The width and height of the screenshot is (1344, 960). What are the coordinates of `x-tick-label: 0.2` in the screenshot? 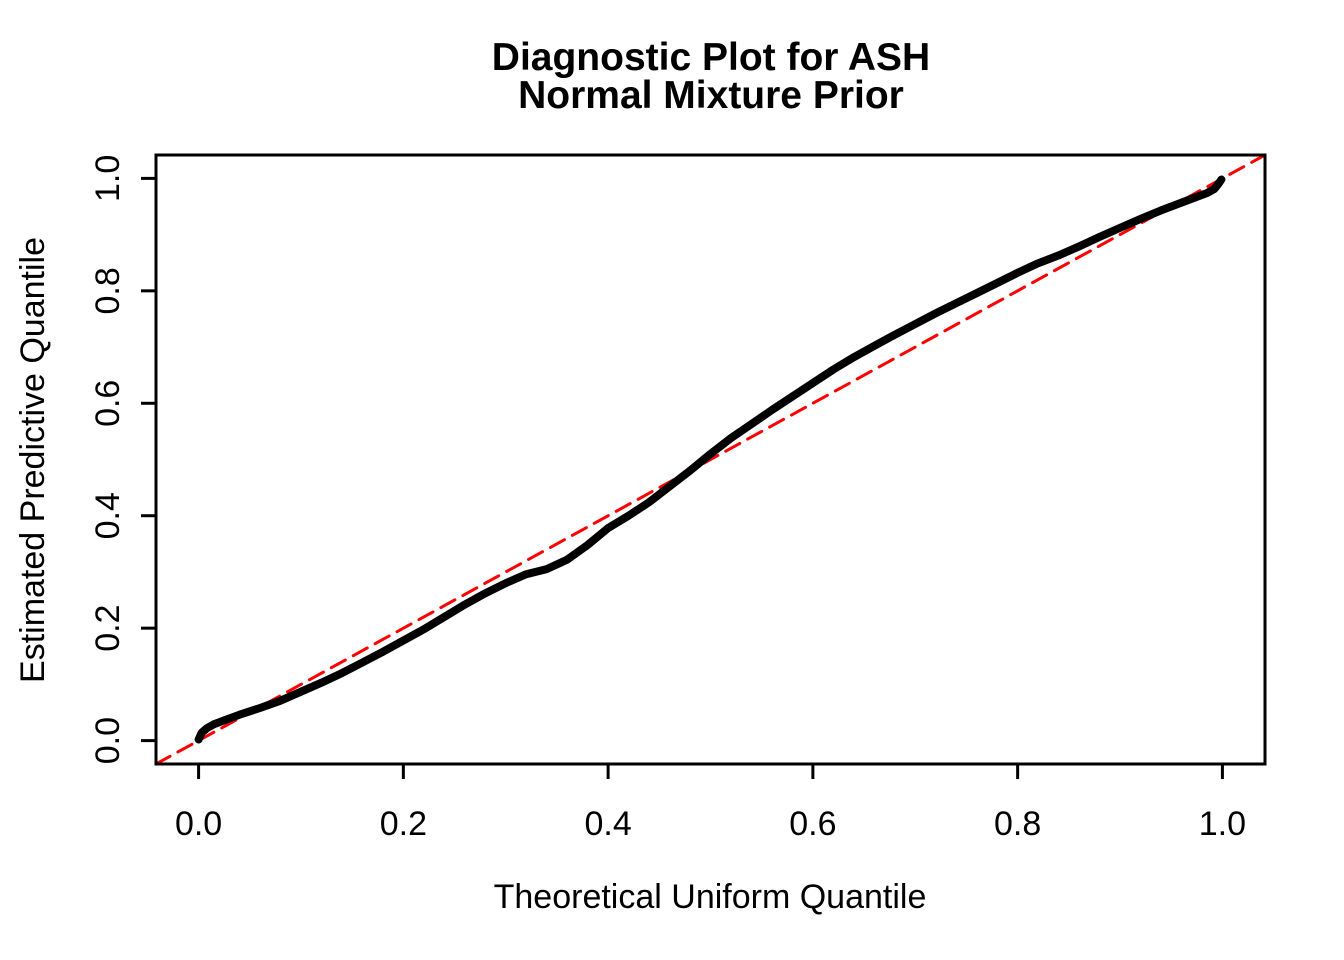 It's located at (403, 824).